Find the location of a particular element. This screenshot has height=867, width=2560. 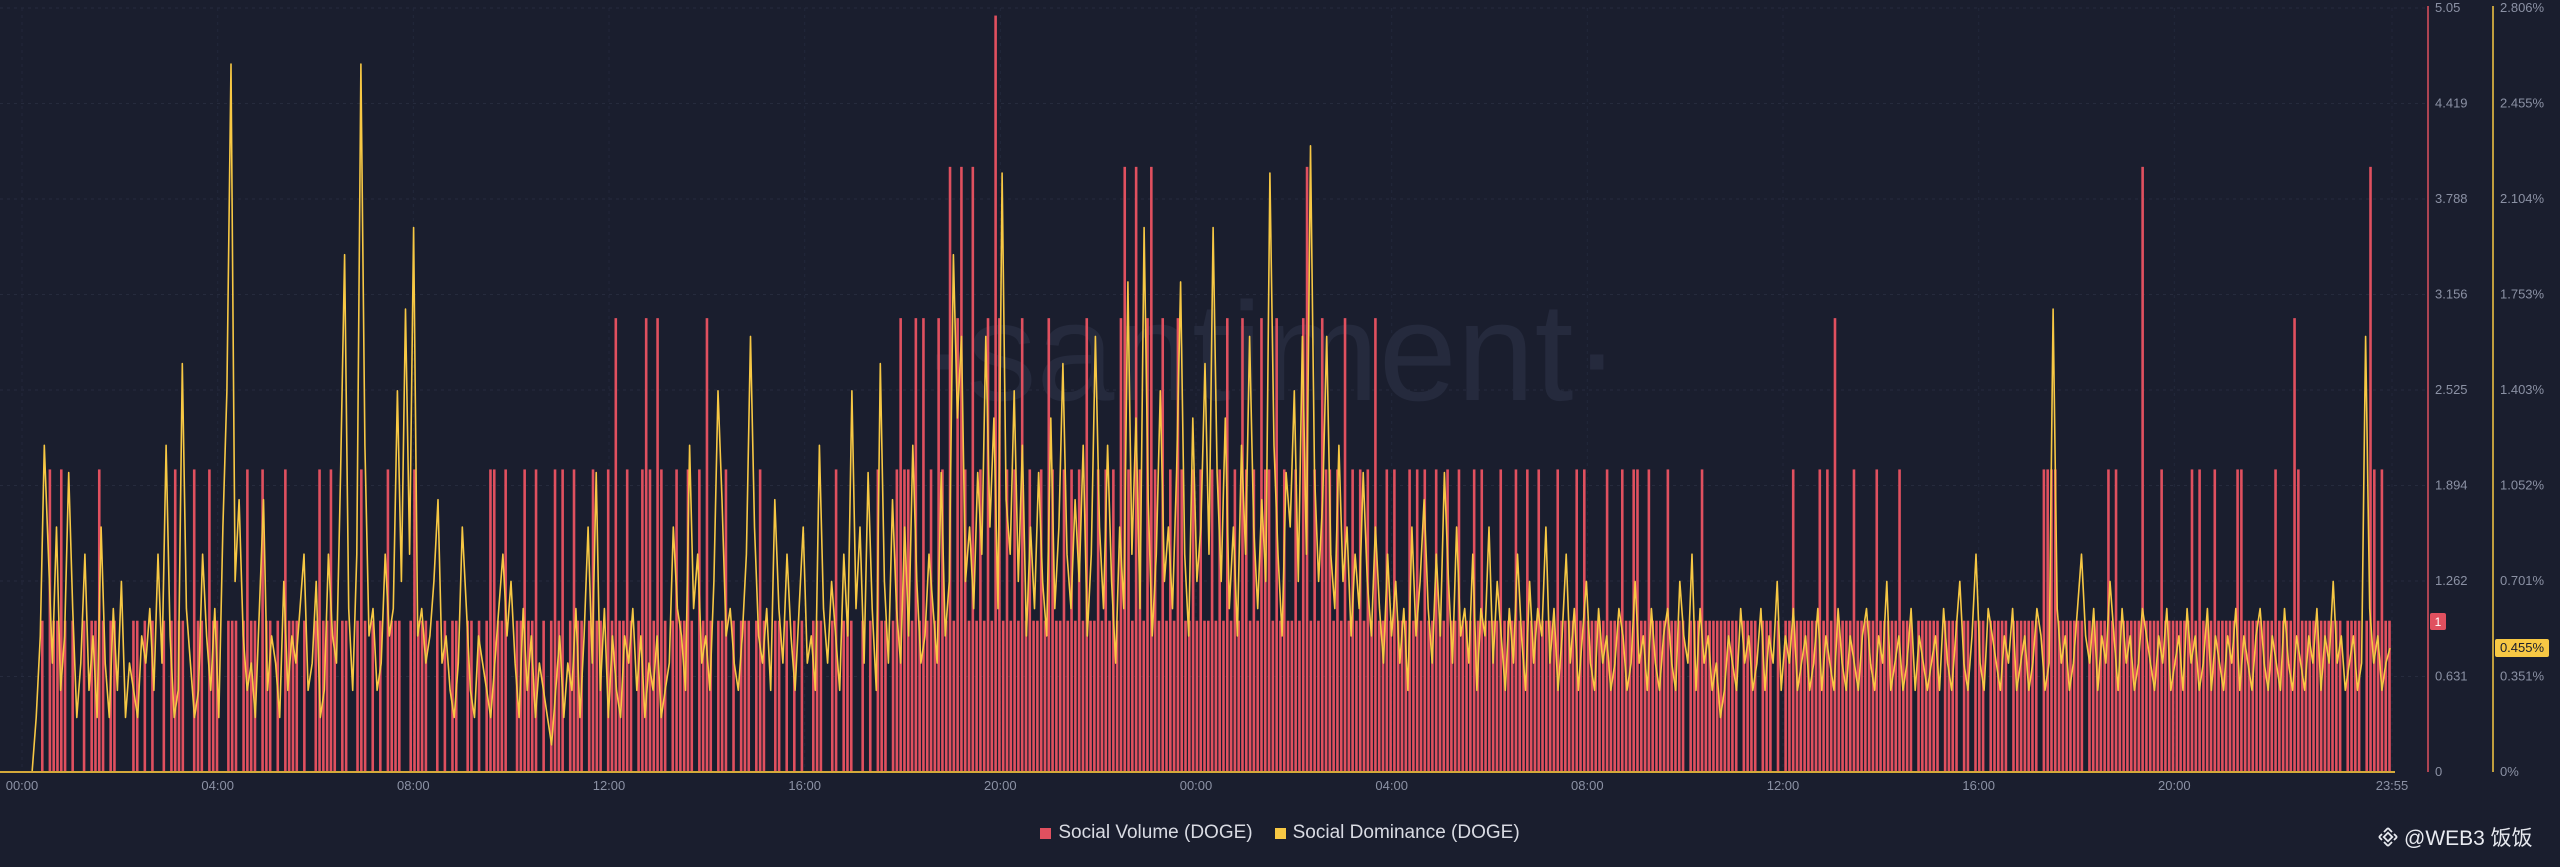

dominance-tick-label: 2.455% is located at coordinates (2522, 103).